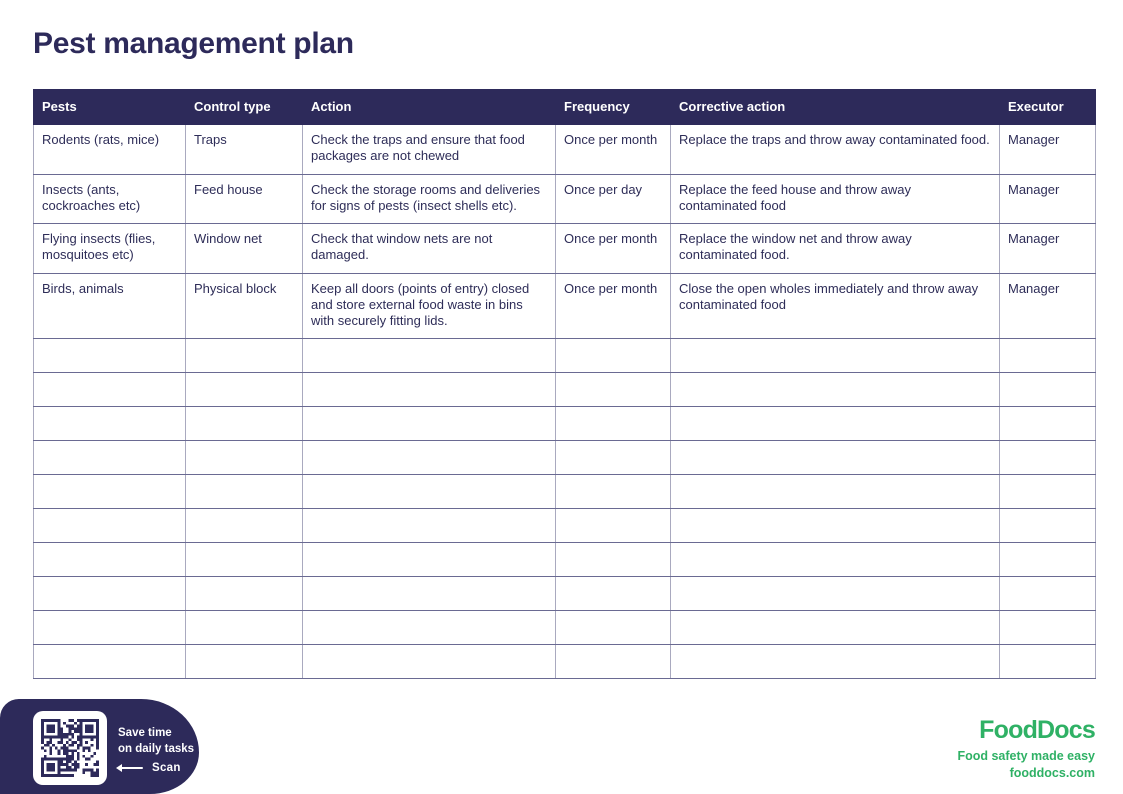 This screenshot has height=794, width=1123. What do you see at coordinates (835, 107) in the screenshot?
I see `col-header-corrective-action: Corrective action` at bounding box center [835, 107].